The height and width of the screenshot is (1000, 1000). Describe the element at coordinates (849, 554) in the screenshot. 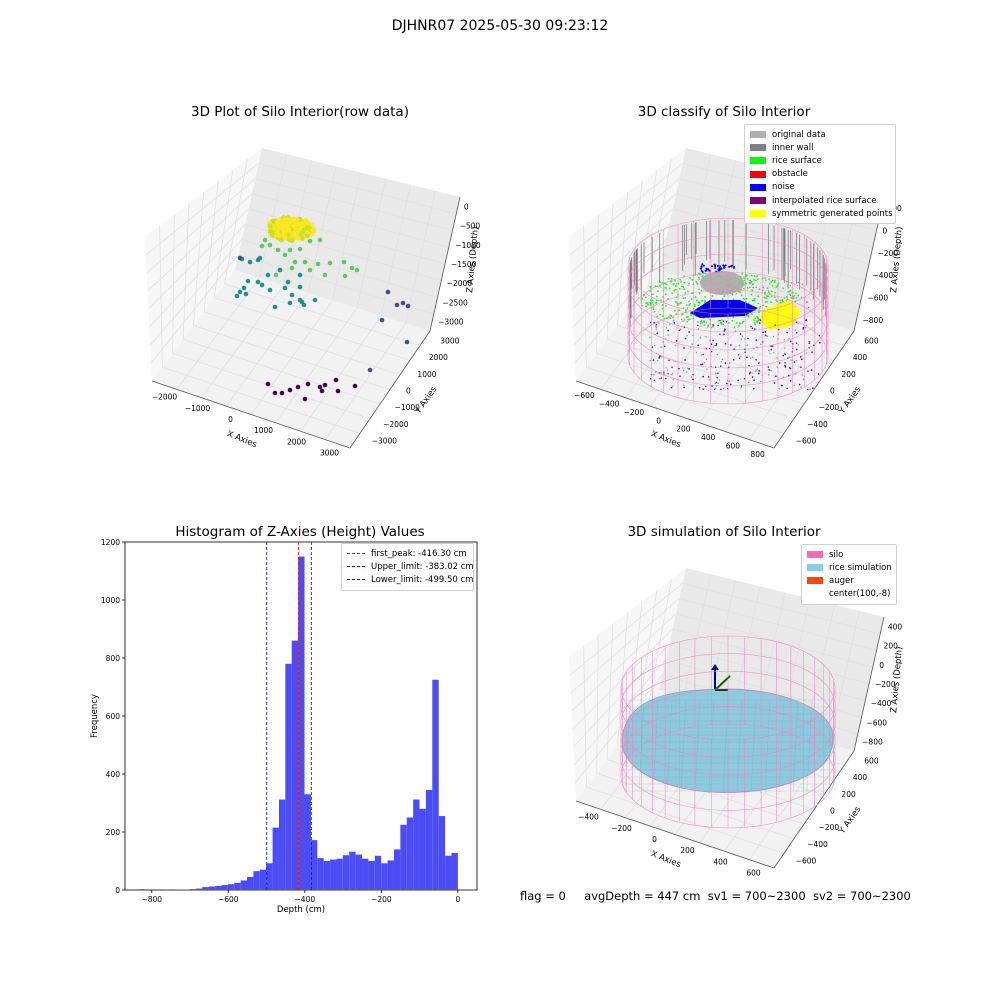

I see `legend-entry: silo` at that location.